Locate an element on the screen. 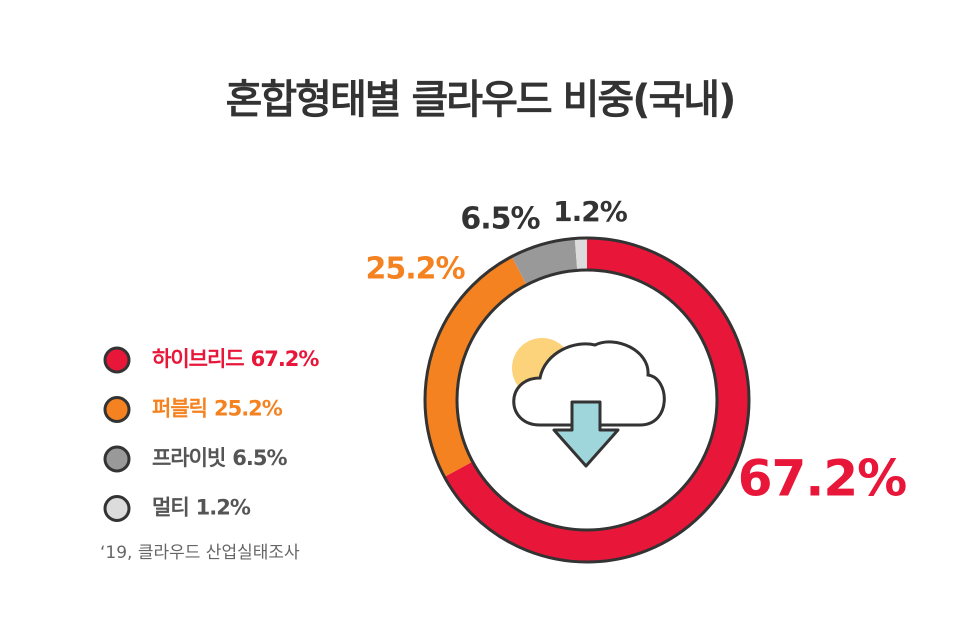 This screenshot has height=640, width=960. legend-name: 프라이빗 is located at coordinates (189, 458).